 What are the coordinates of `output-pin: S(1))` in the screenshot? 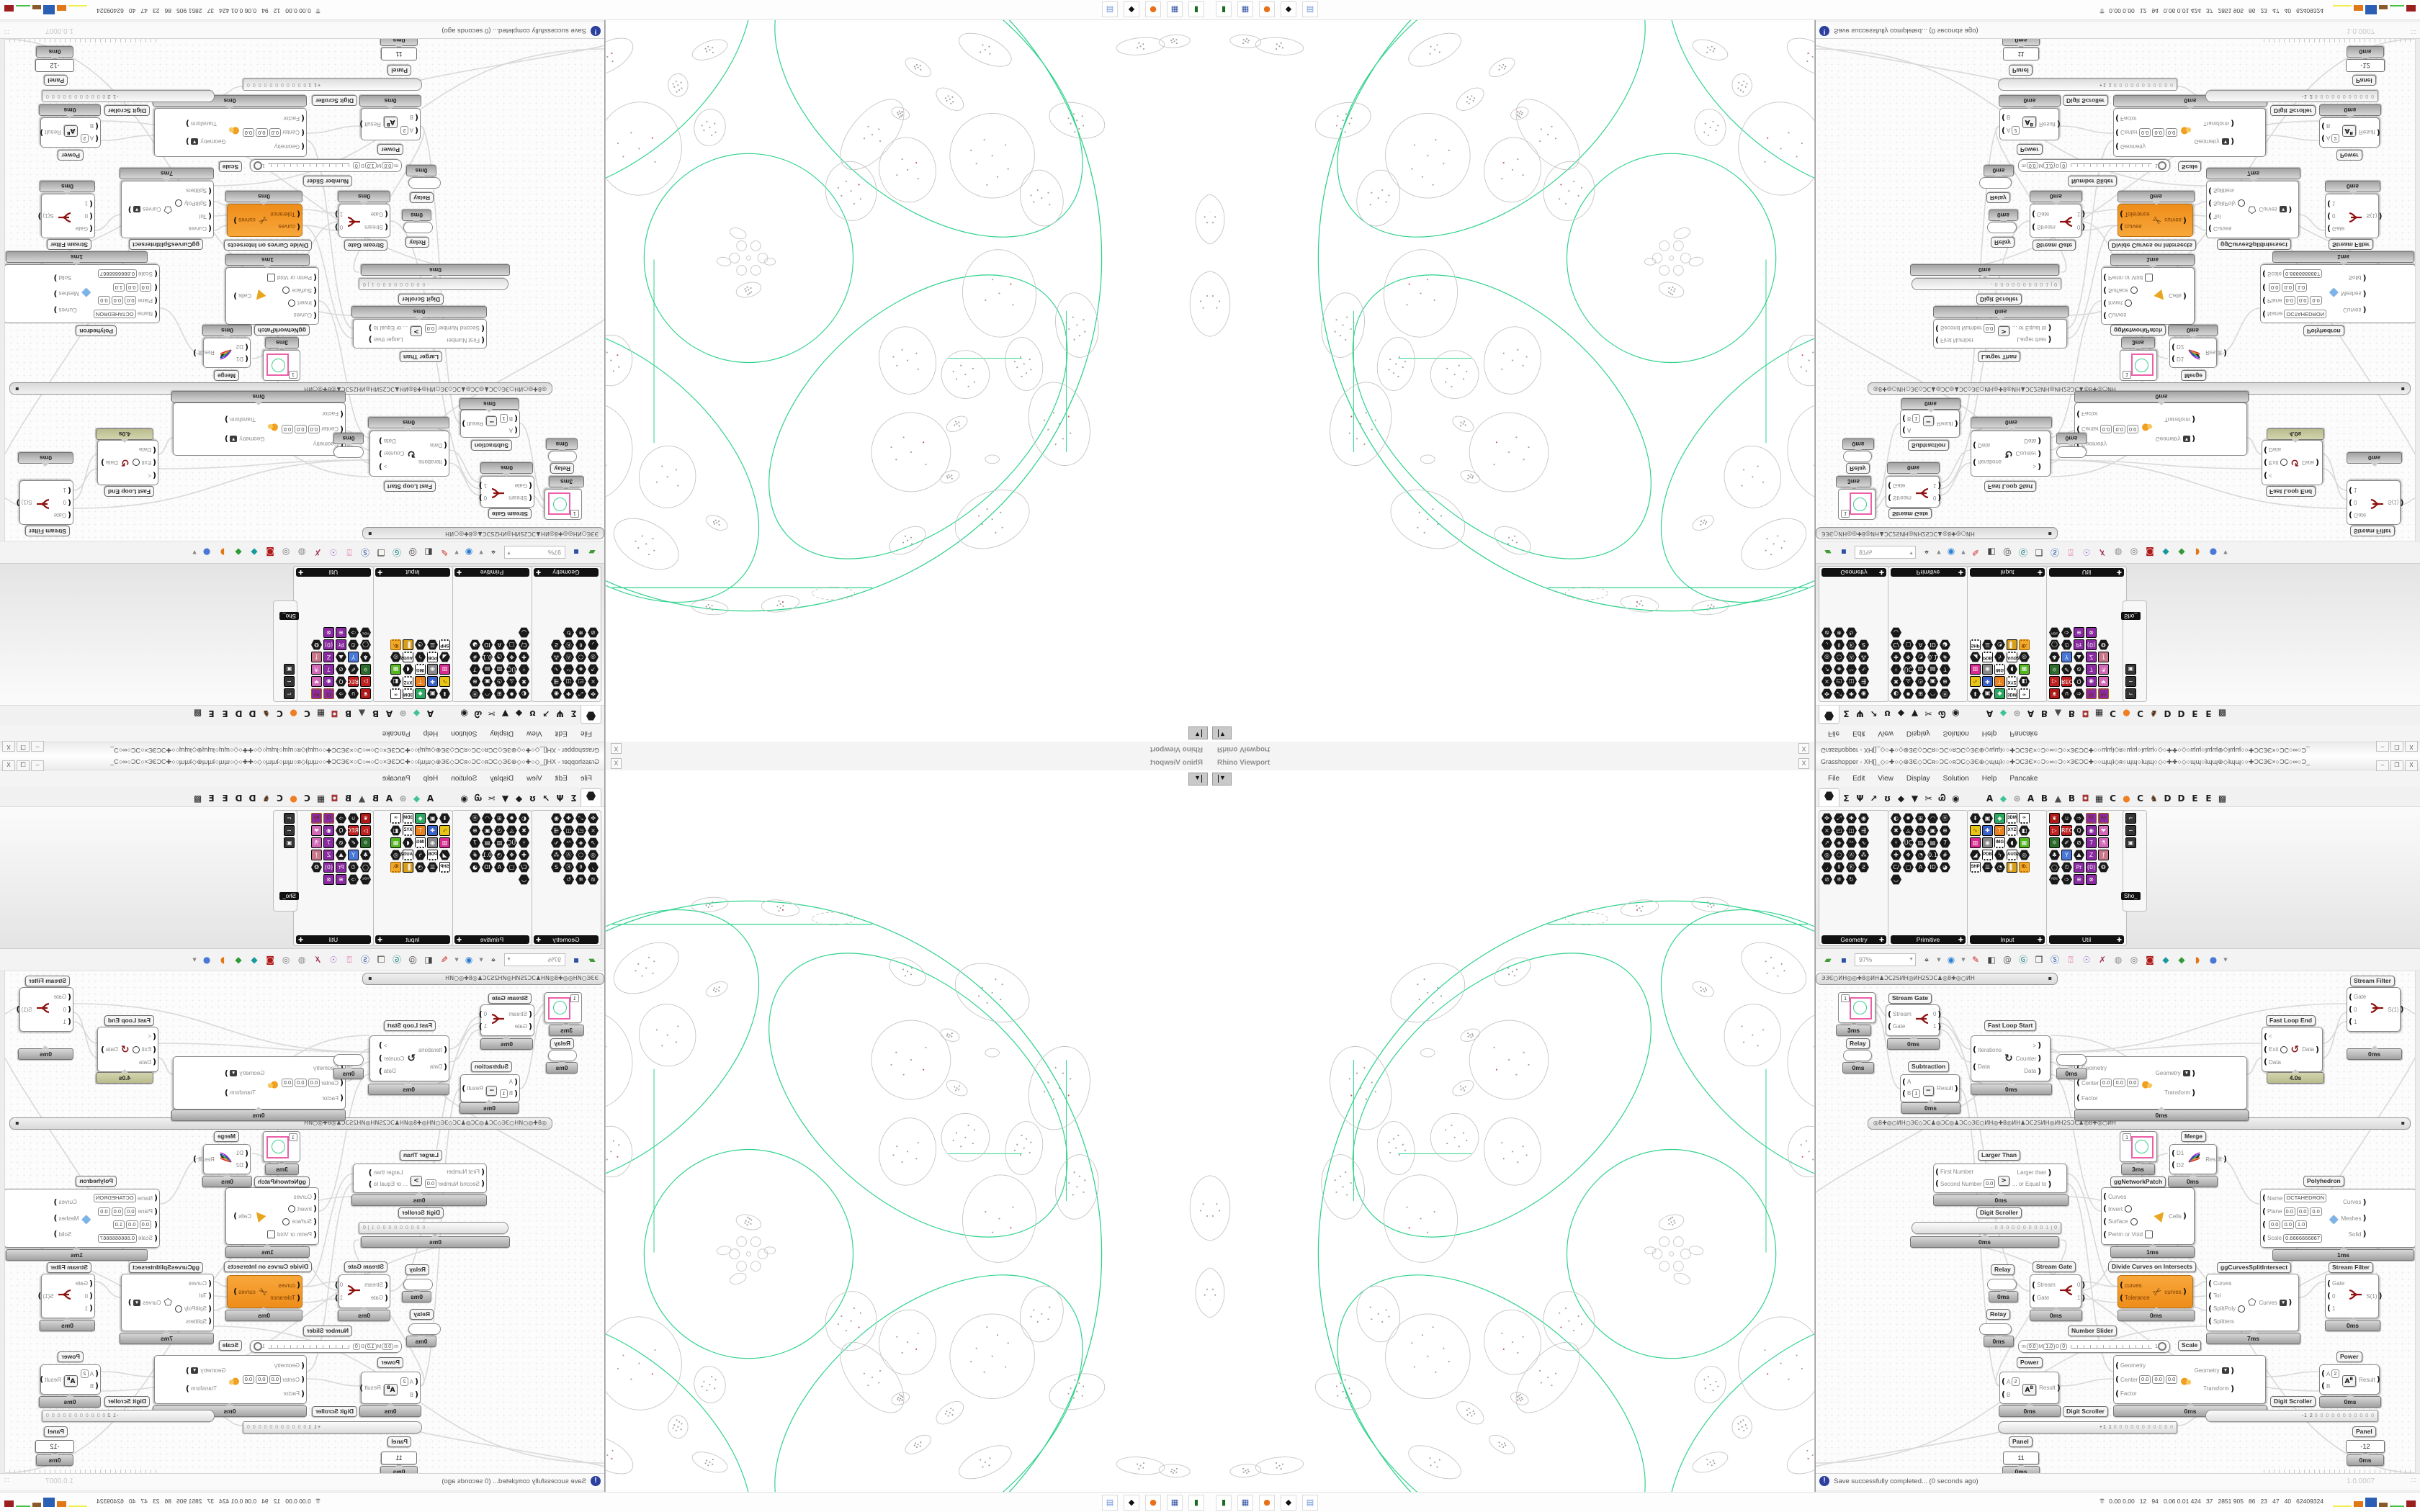 It's located at (2395, 503).